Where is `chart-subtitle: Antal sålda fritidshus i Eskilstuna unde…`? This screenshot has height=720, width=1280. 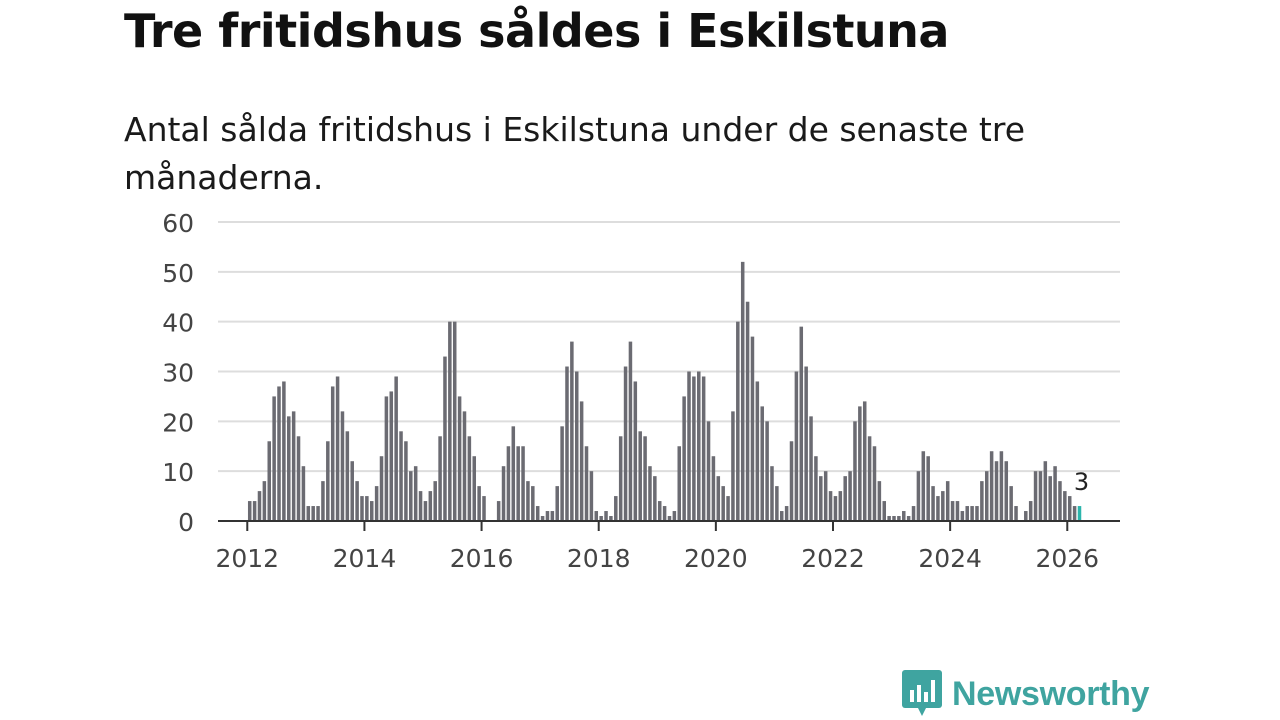
chart-subtitle: Antal sålda fritidshus i Eskilstuna unde… is located at coordinates (575, 153).